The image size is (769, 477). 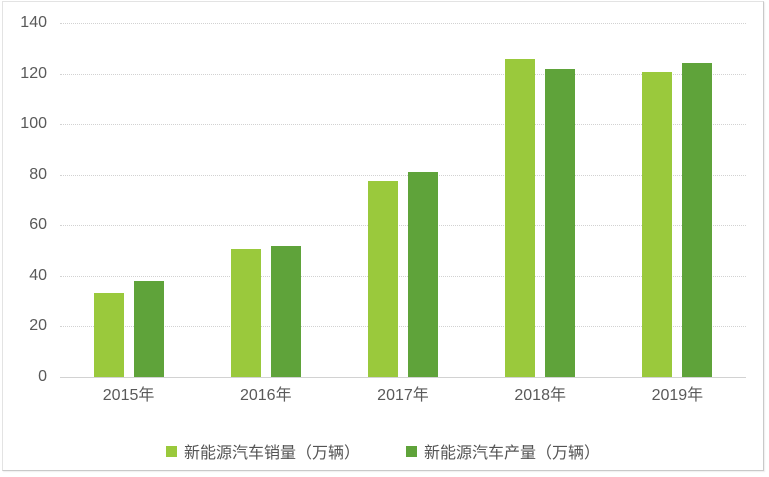 I want to click on x-axis-category-label: 2018年, so click(x=540, y=395).